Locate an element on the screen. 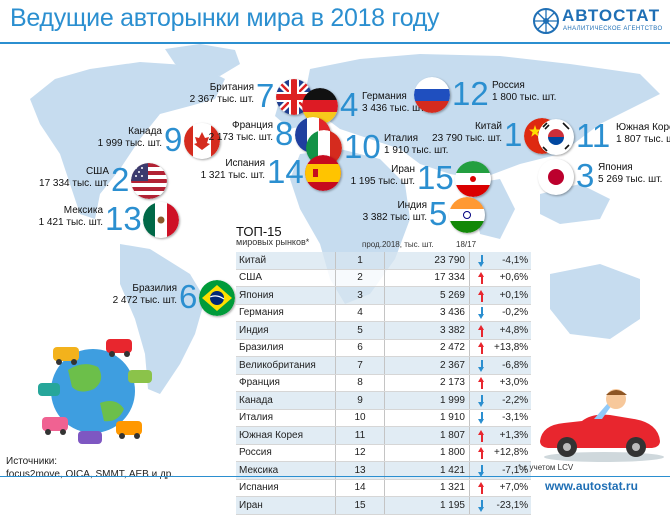  table-row: Индия 5 3 382 +4,8% is located at coordinates (384, 330).